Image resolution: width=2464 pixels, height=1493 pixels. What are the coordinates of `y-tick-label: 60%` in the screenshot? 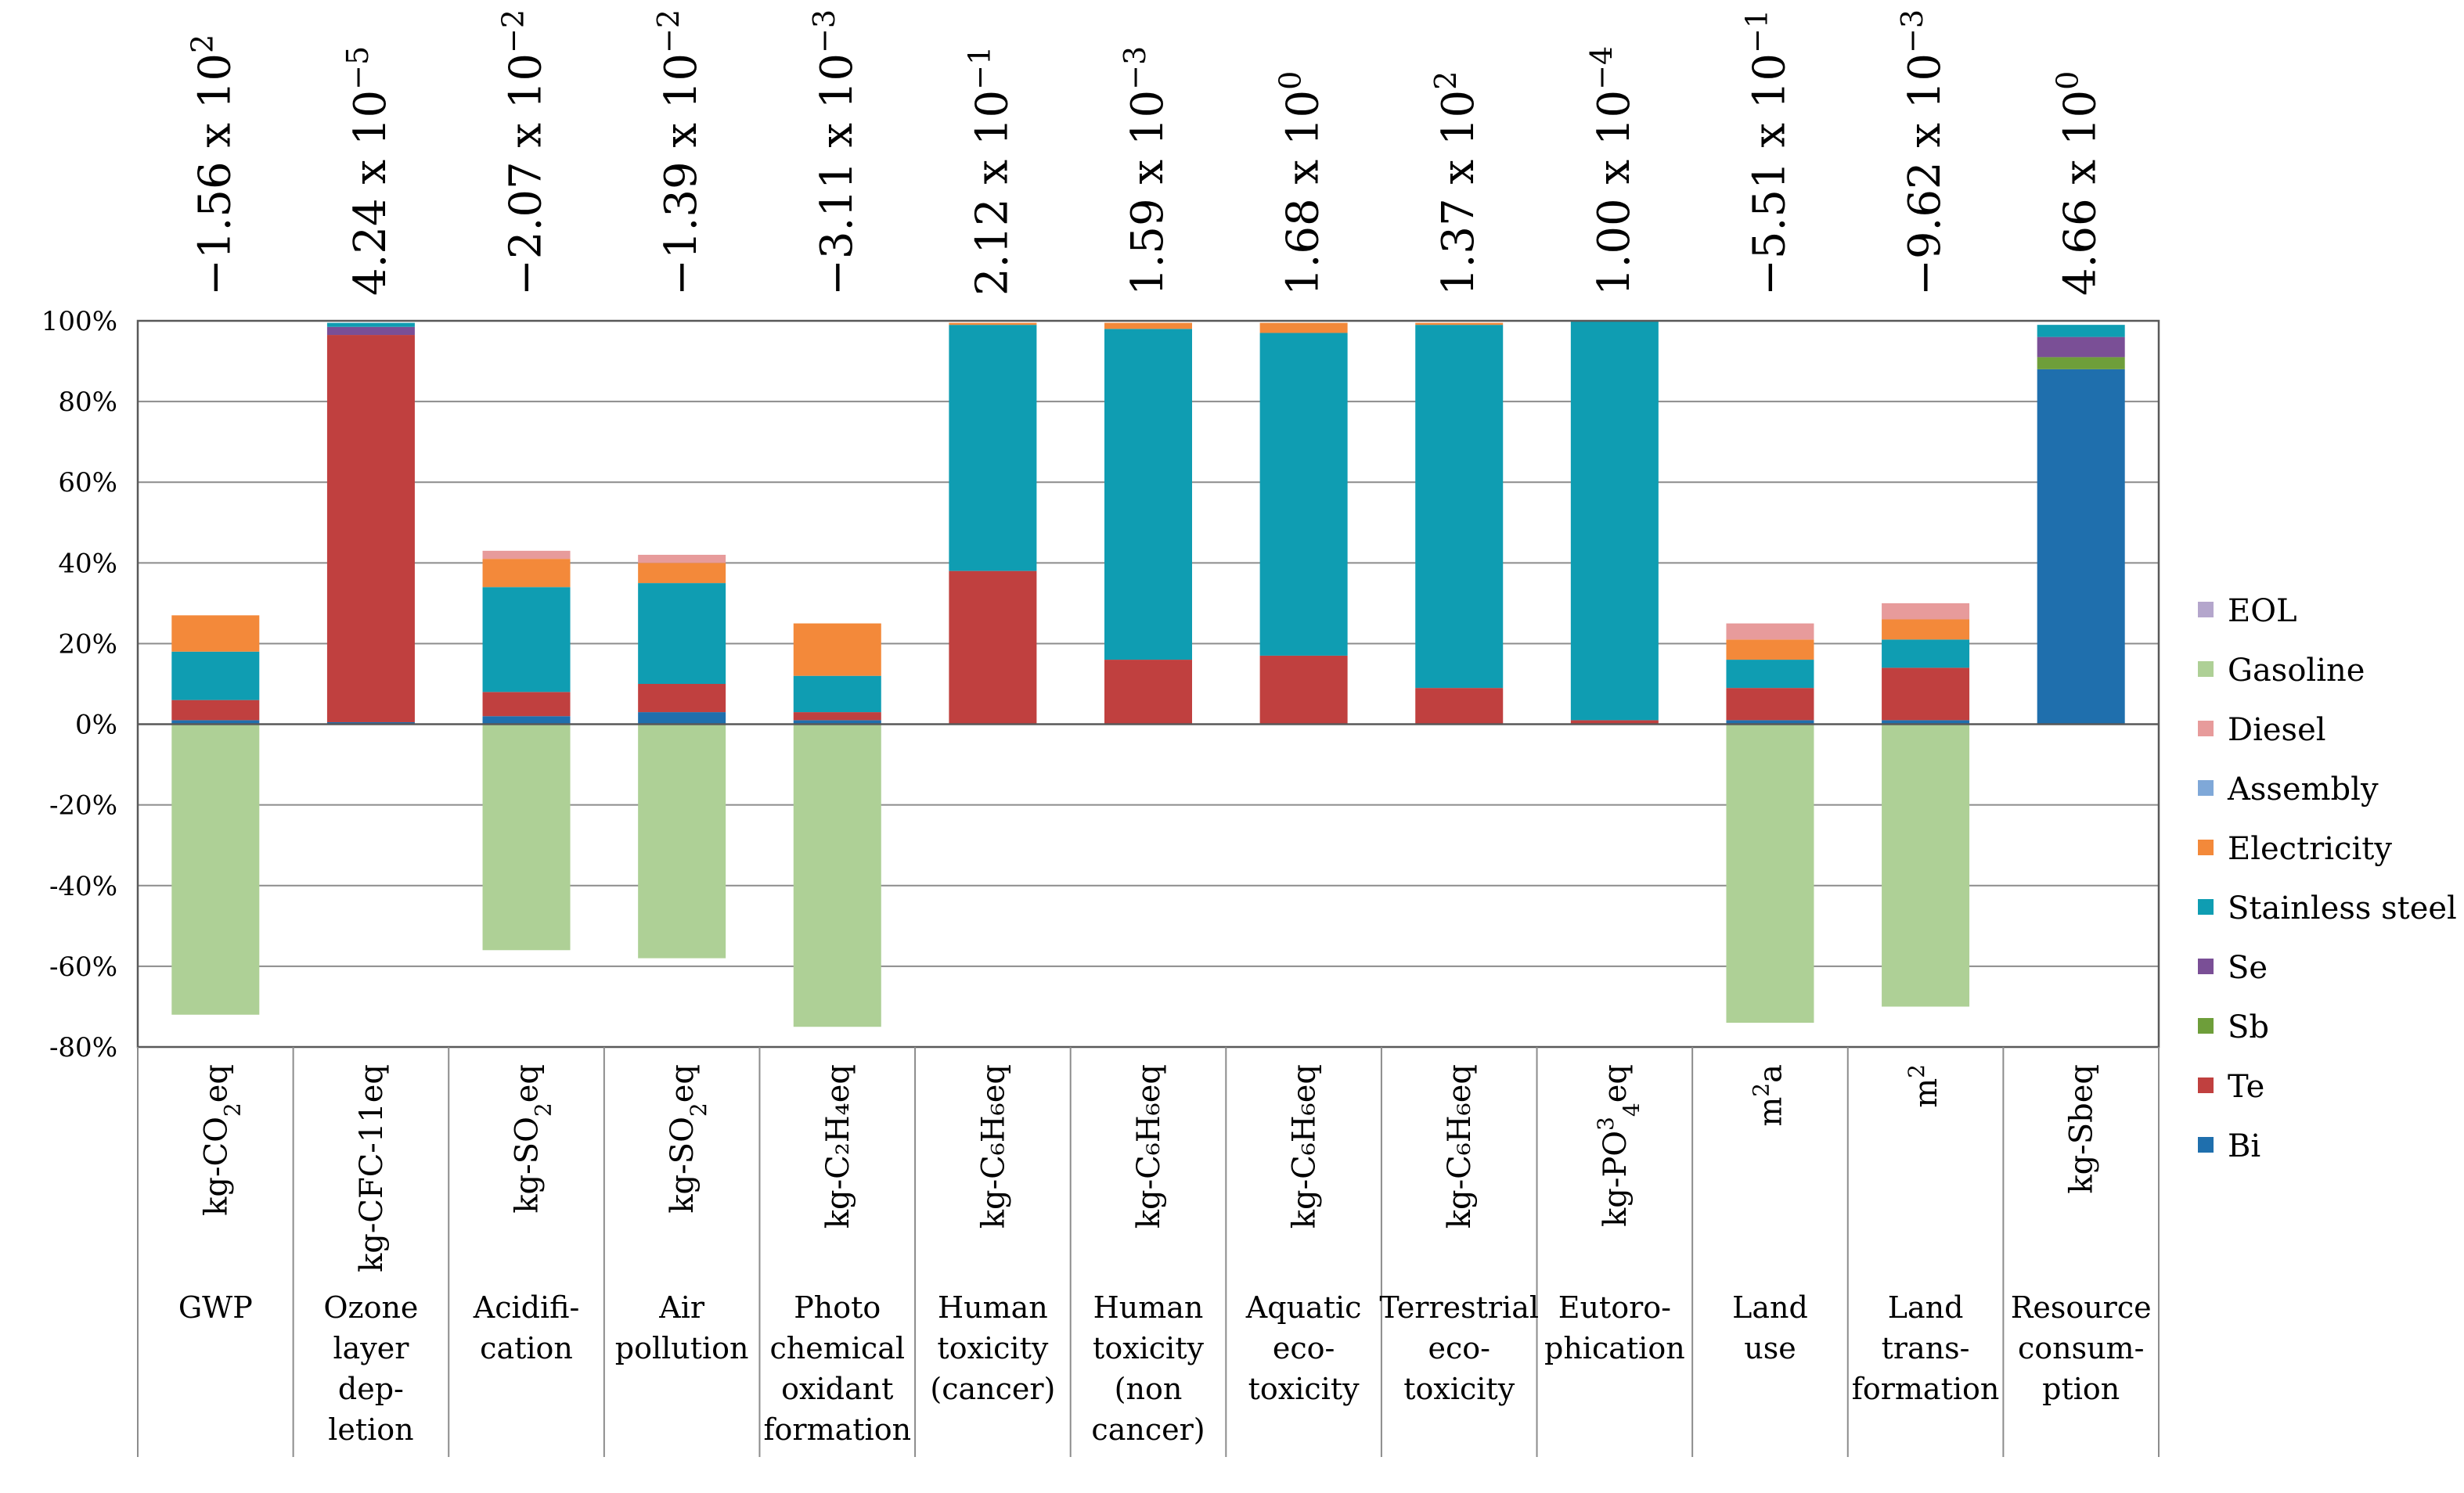 It's located at (88, 483).